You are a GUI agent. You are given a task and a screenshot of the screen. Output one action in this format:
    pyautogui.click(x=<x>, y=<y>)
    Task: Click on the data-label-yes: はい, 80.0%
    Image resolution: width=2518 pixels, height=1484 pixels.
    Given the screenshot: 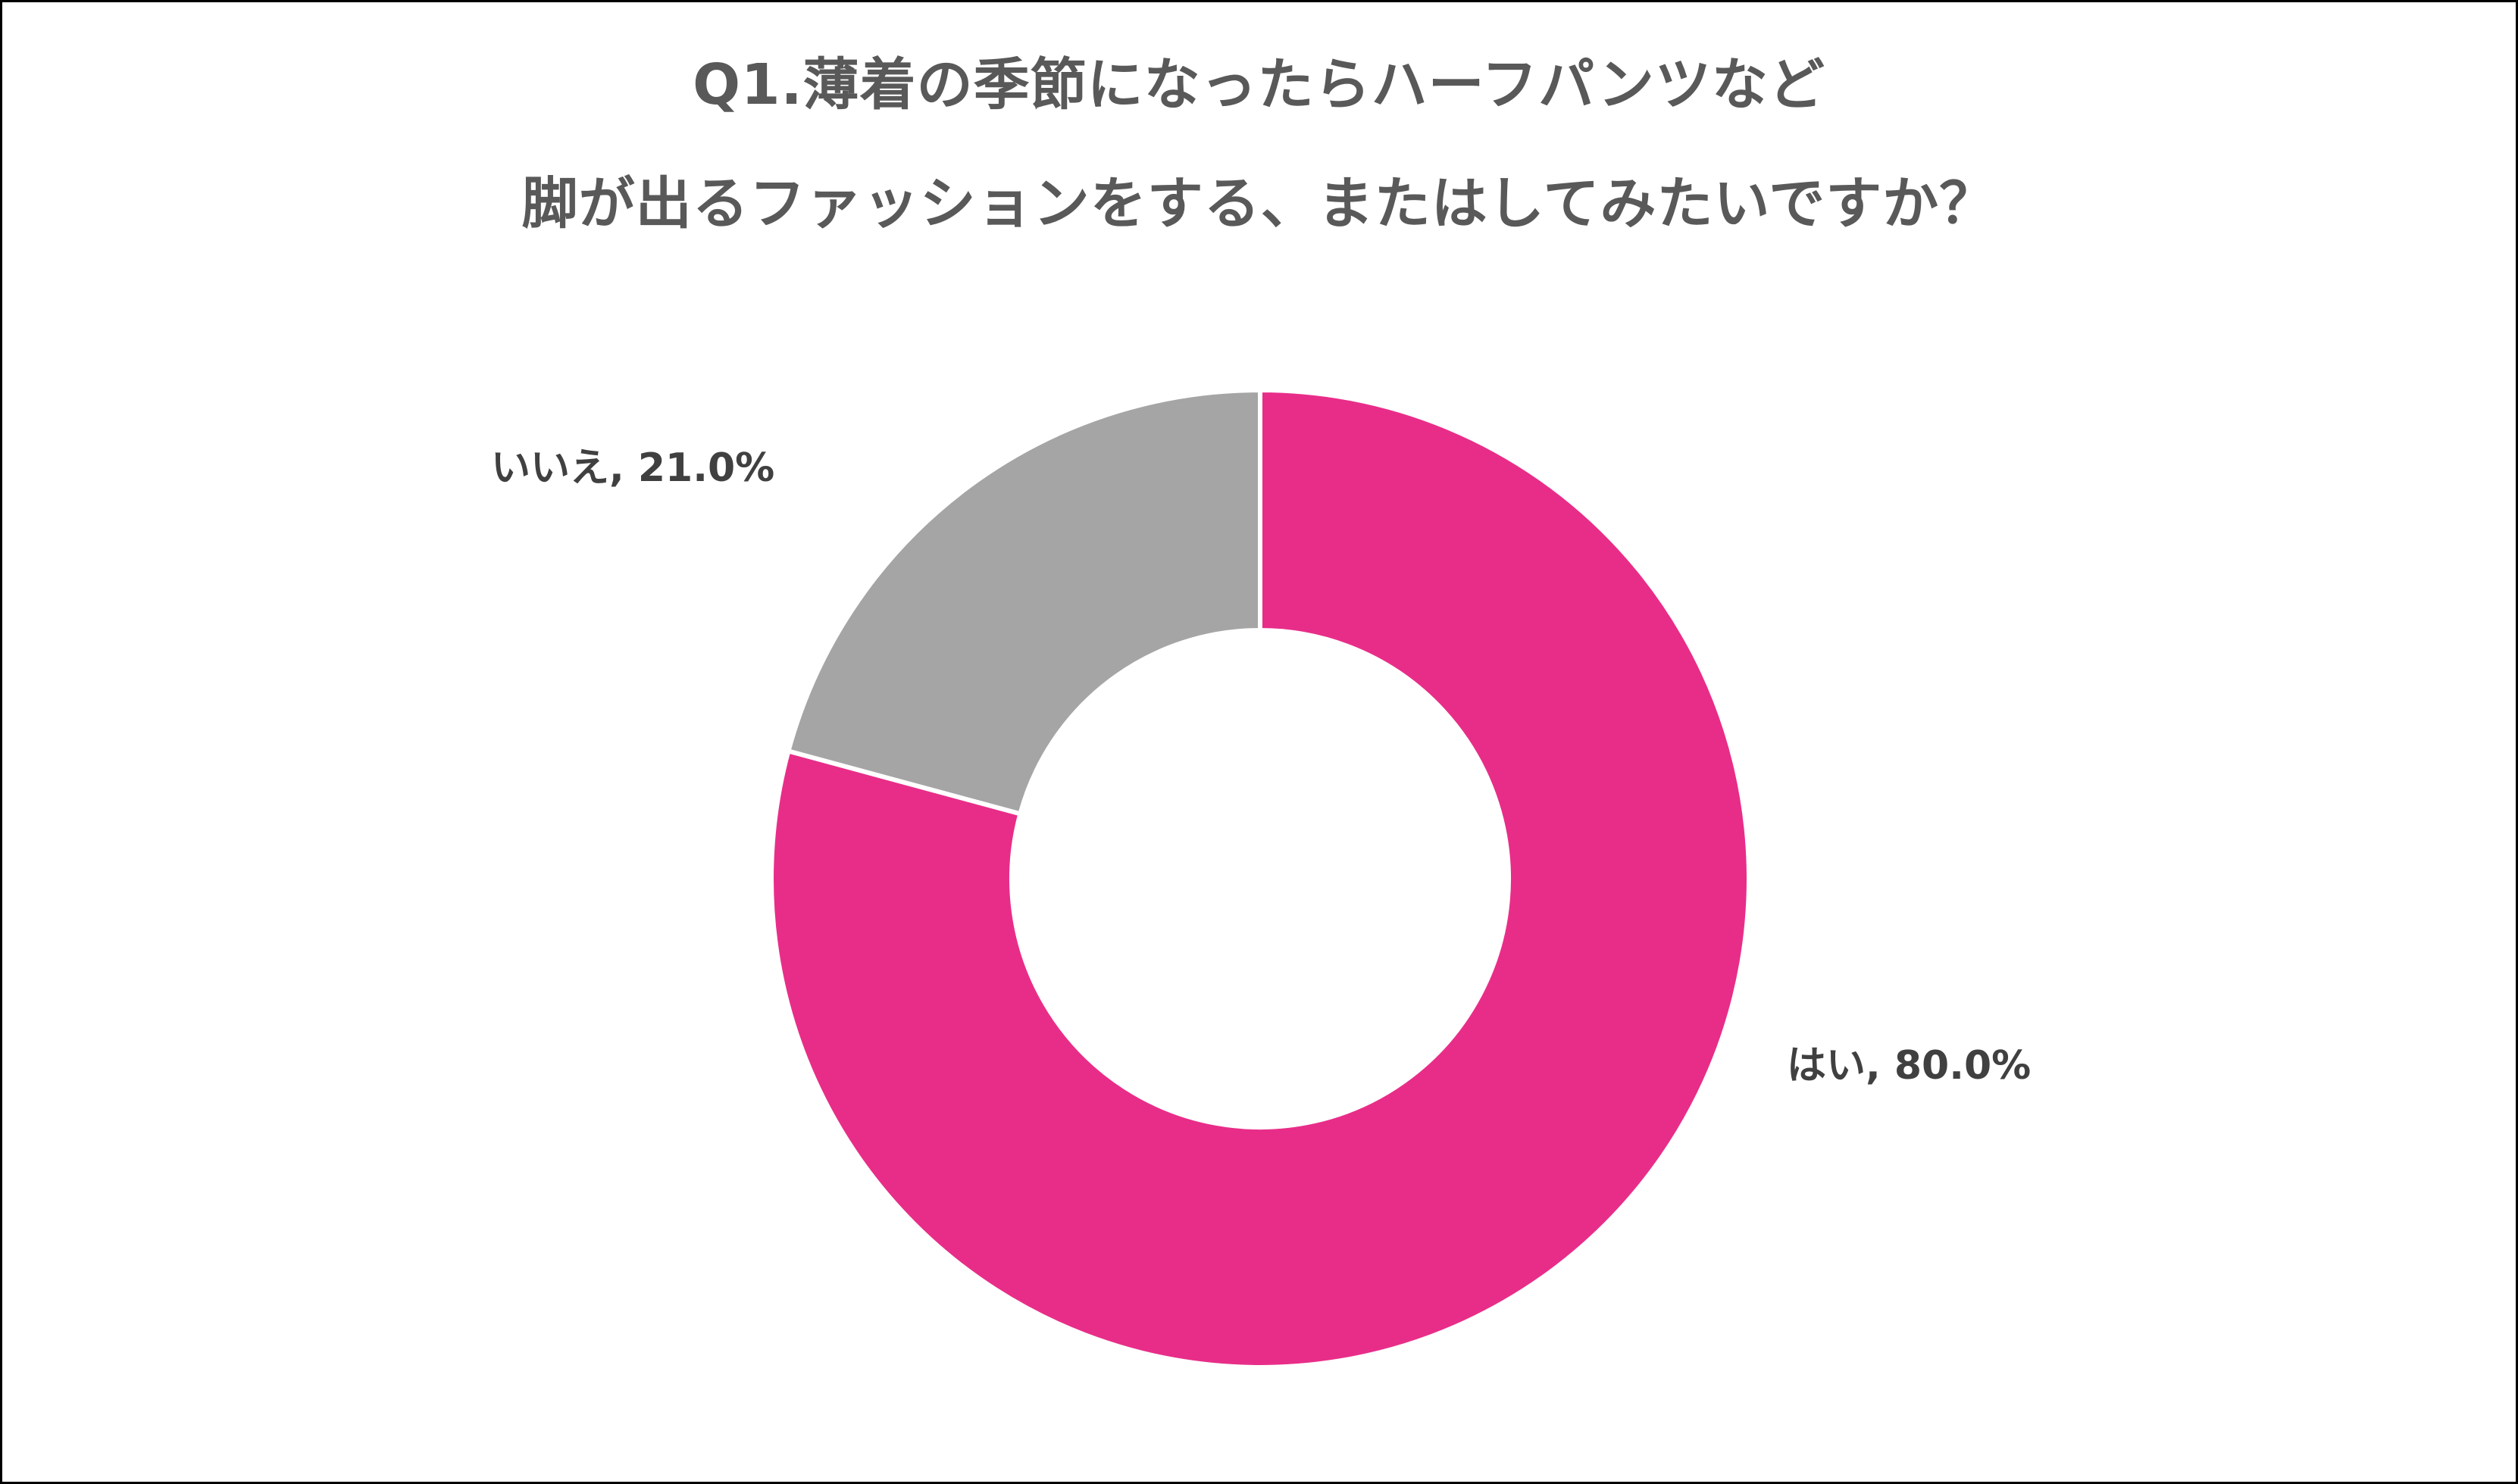 What is the action you would take?
    pyautogui.click(x=1909, y=1066)
    